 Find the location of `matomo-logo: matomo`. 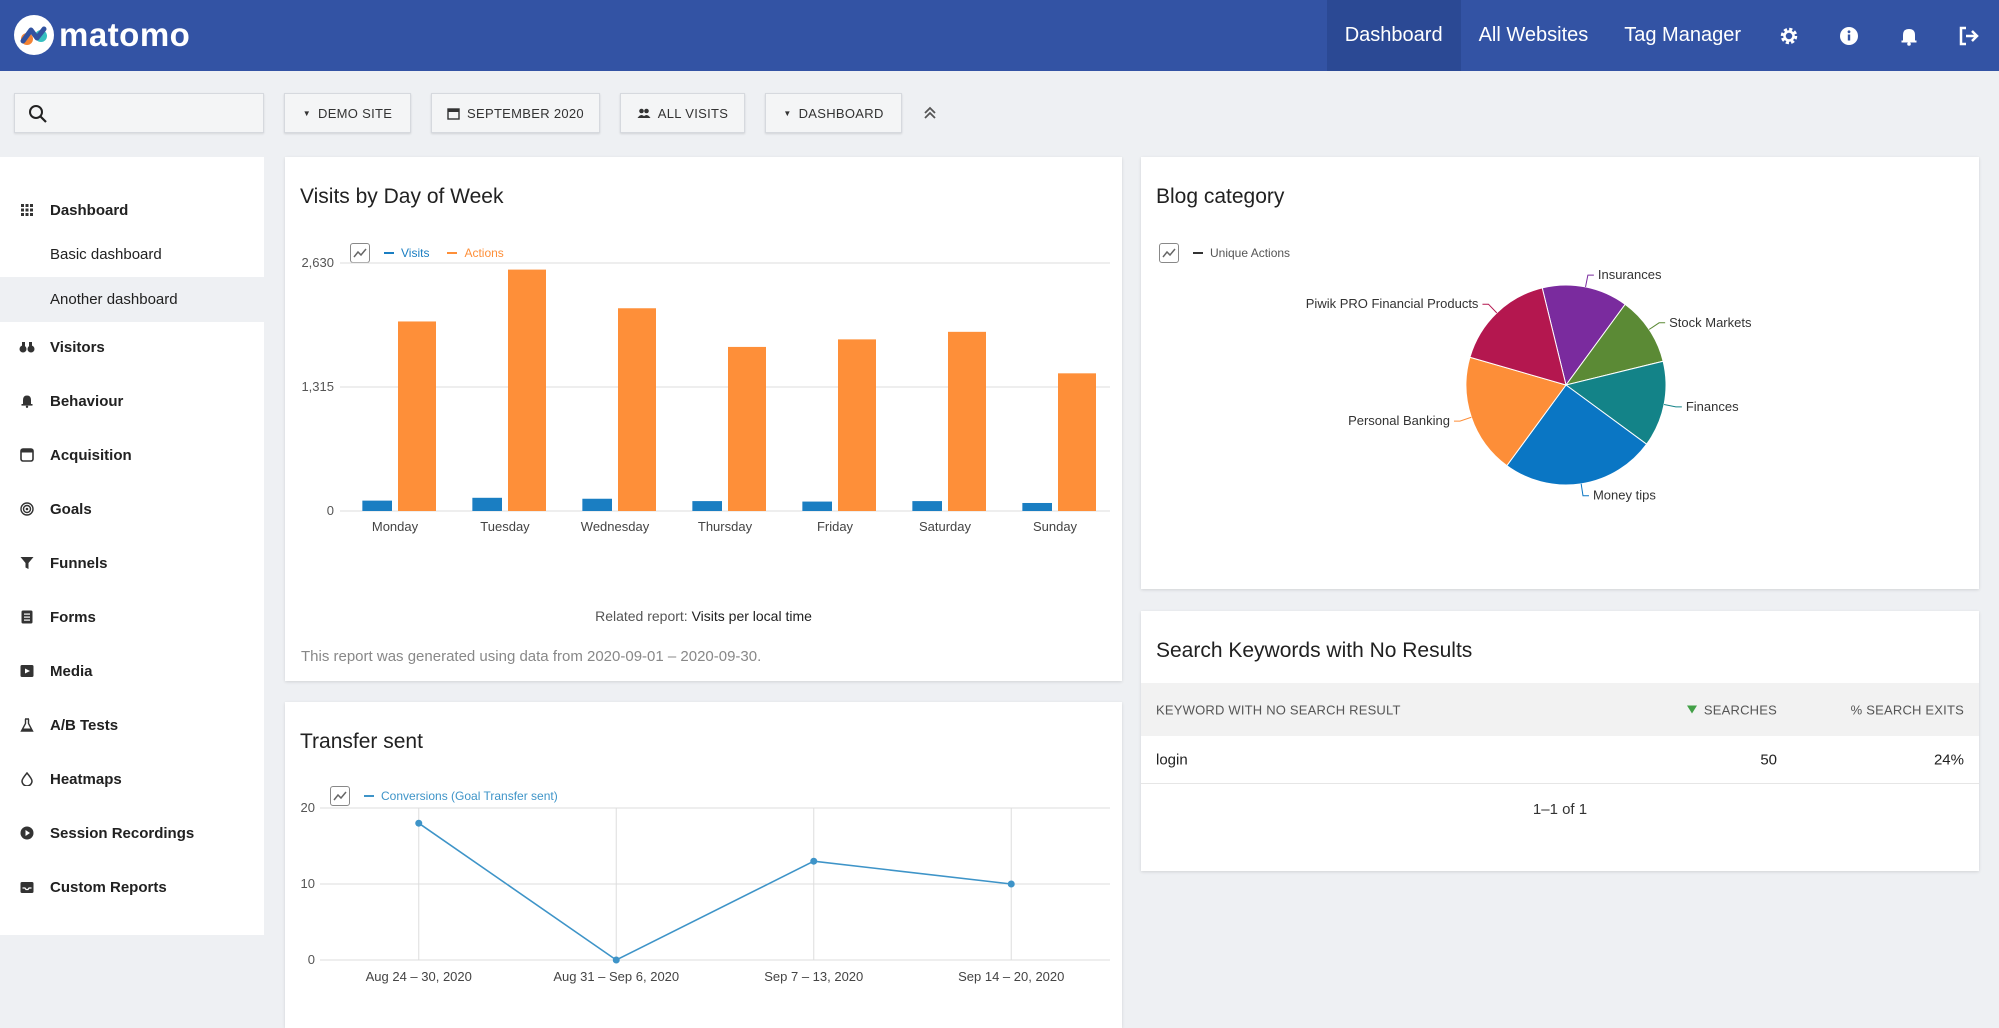

matomo-logo: matomo is located at coordinates (102, 35).